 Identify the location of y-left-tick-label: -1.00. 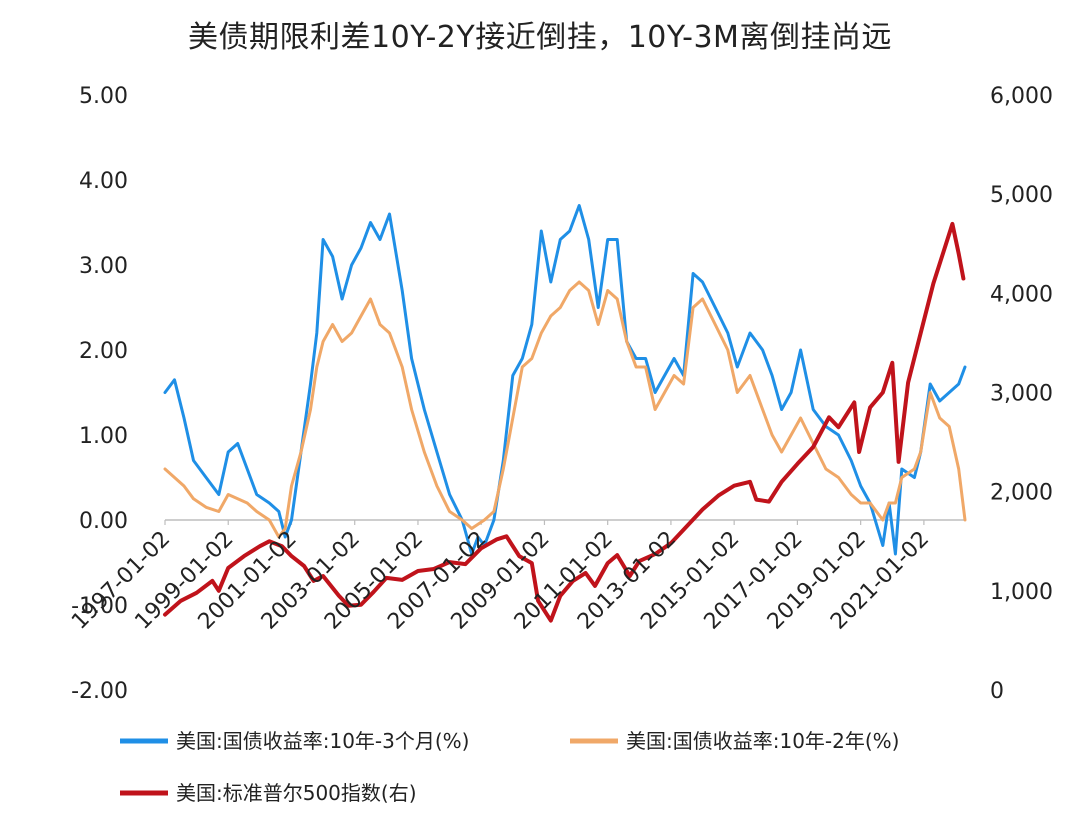
(99, 606).